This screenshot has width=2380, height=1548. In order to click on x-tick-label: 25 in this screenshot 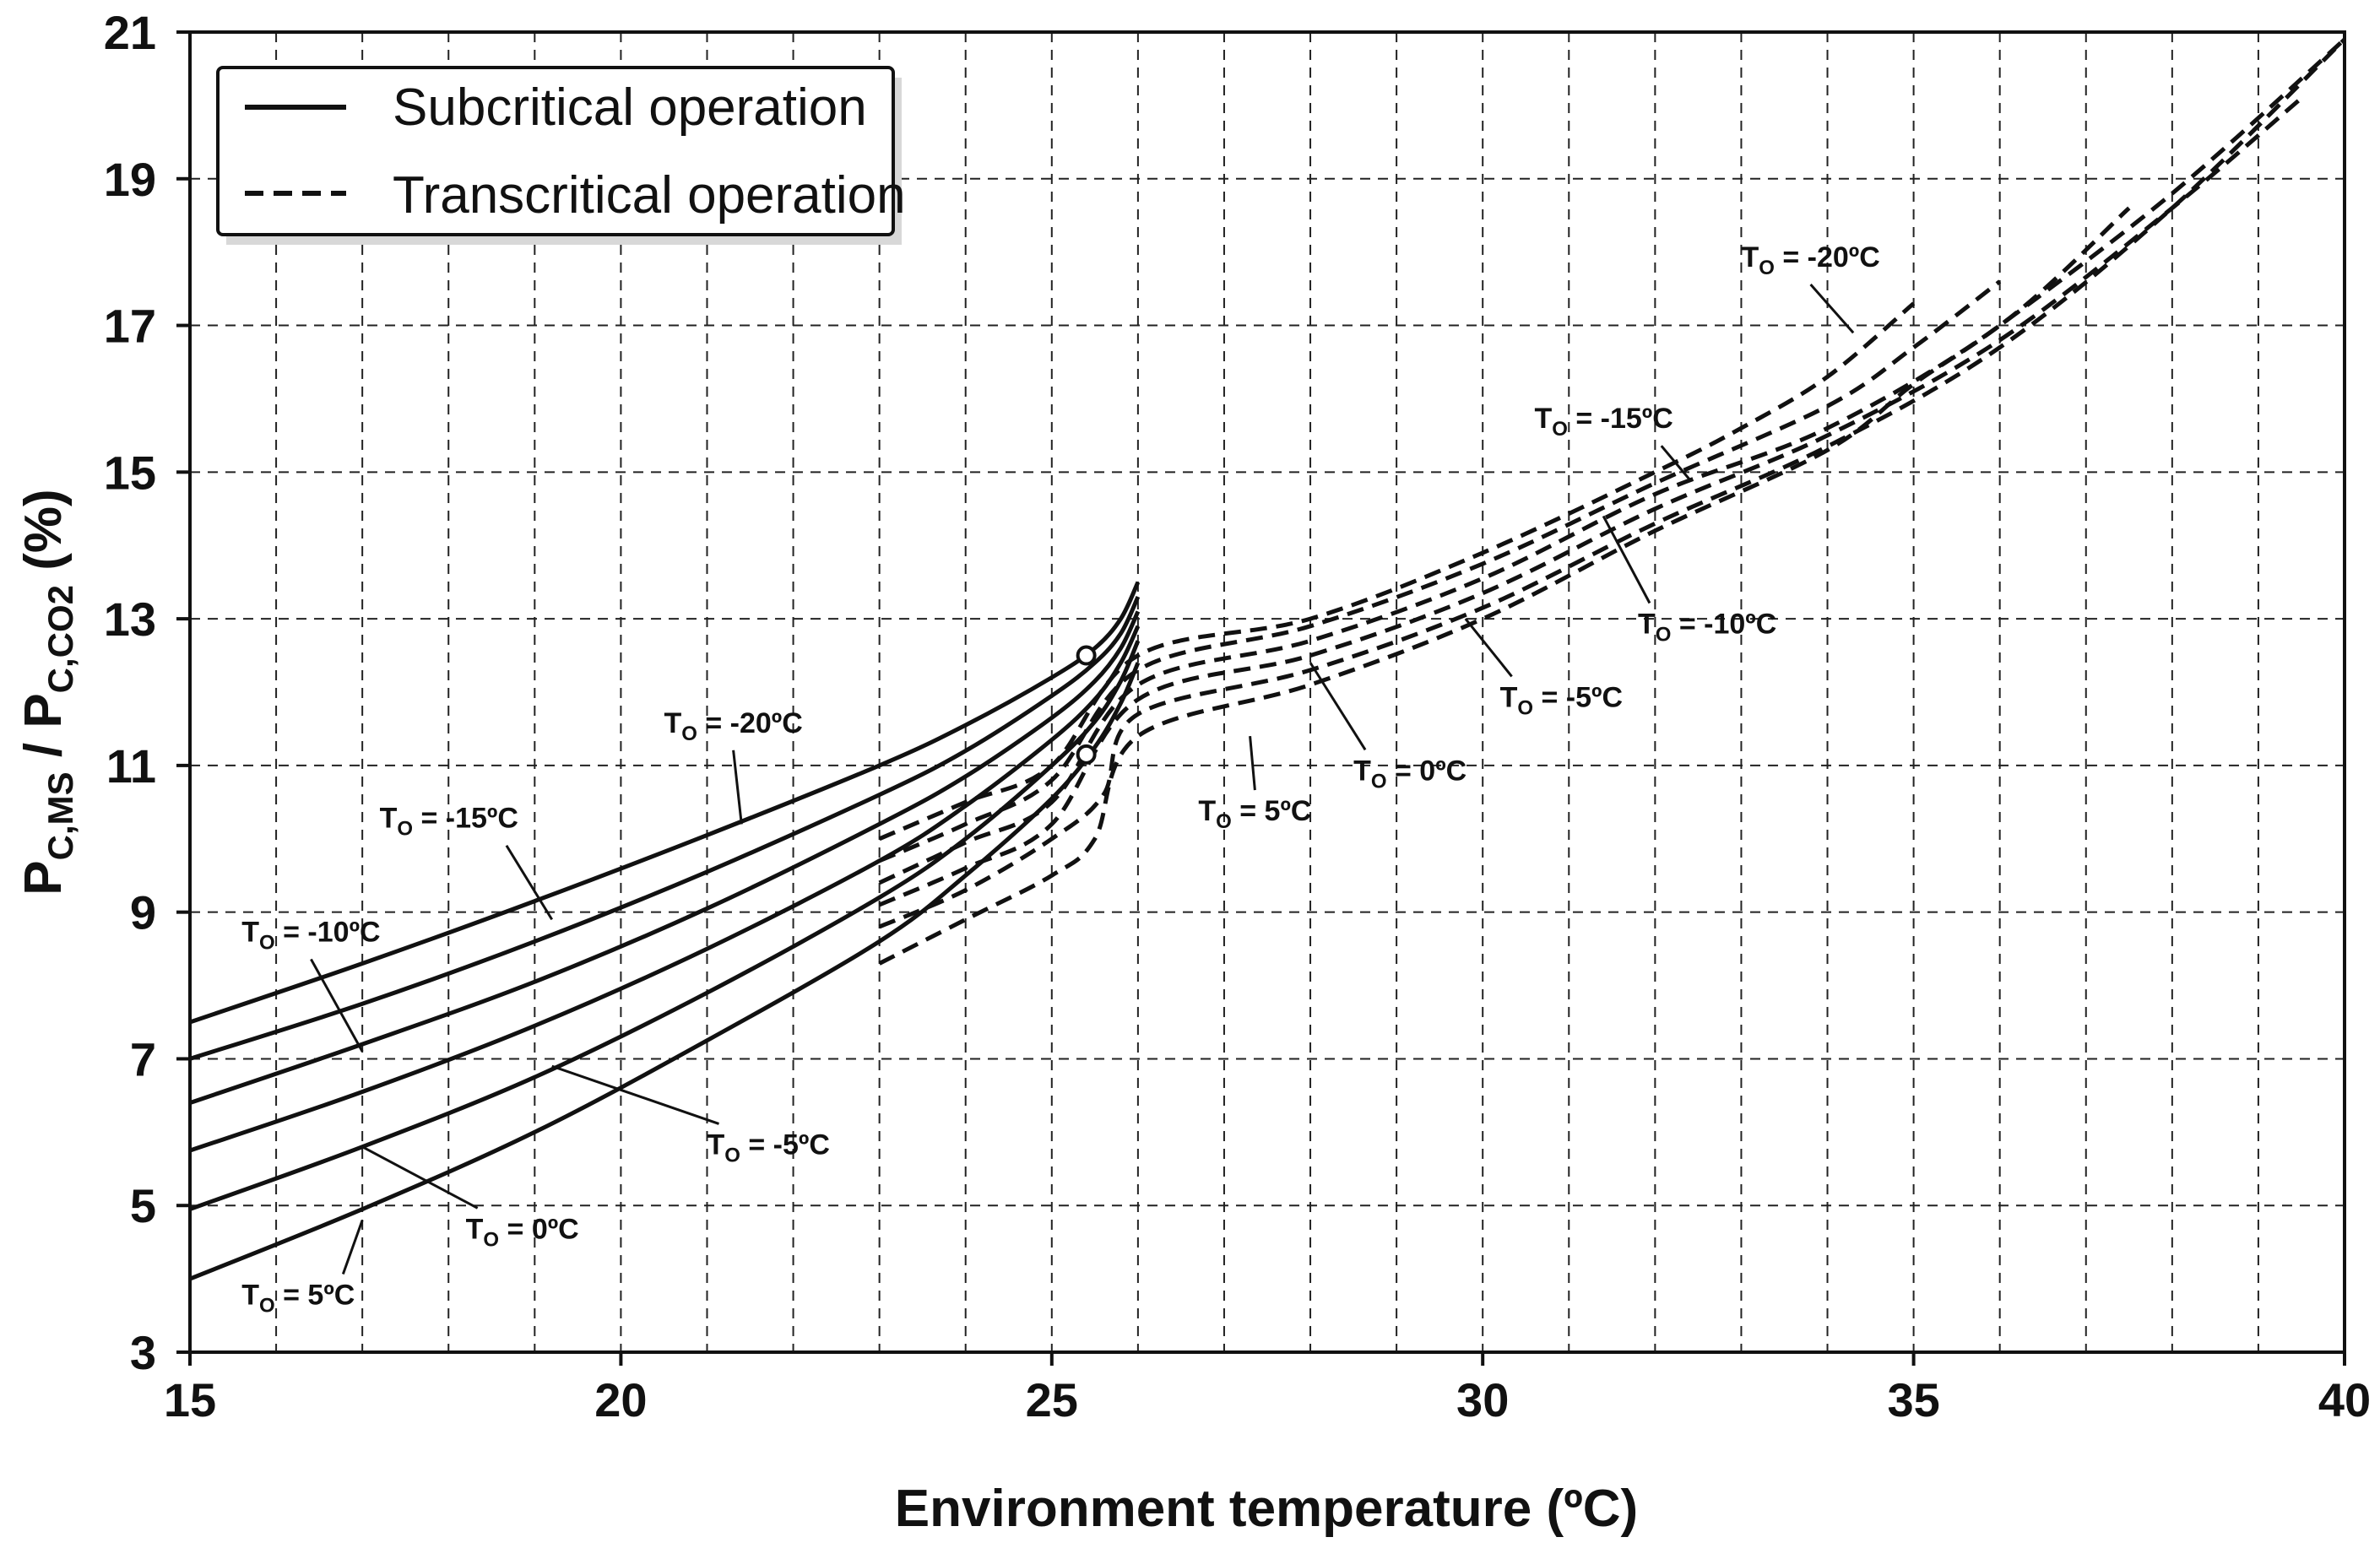, I will do `click(1052, 1399)`.